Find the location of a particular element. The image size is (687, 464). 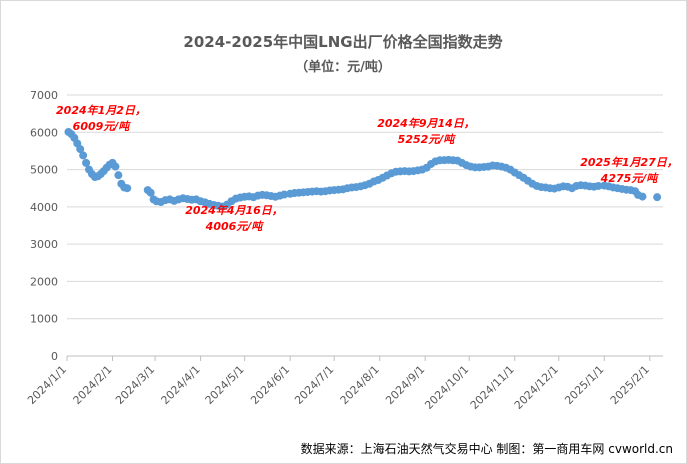

x-tick-label: 2024/11/1 is located at coordinates (492, 387).